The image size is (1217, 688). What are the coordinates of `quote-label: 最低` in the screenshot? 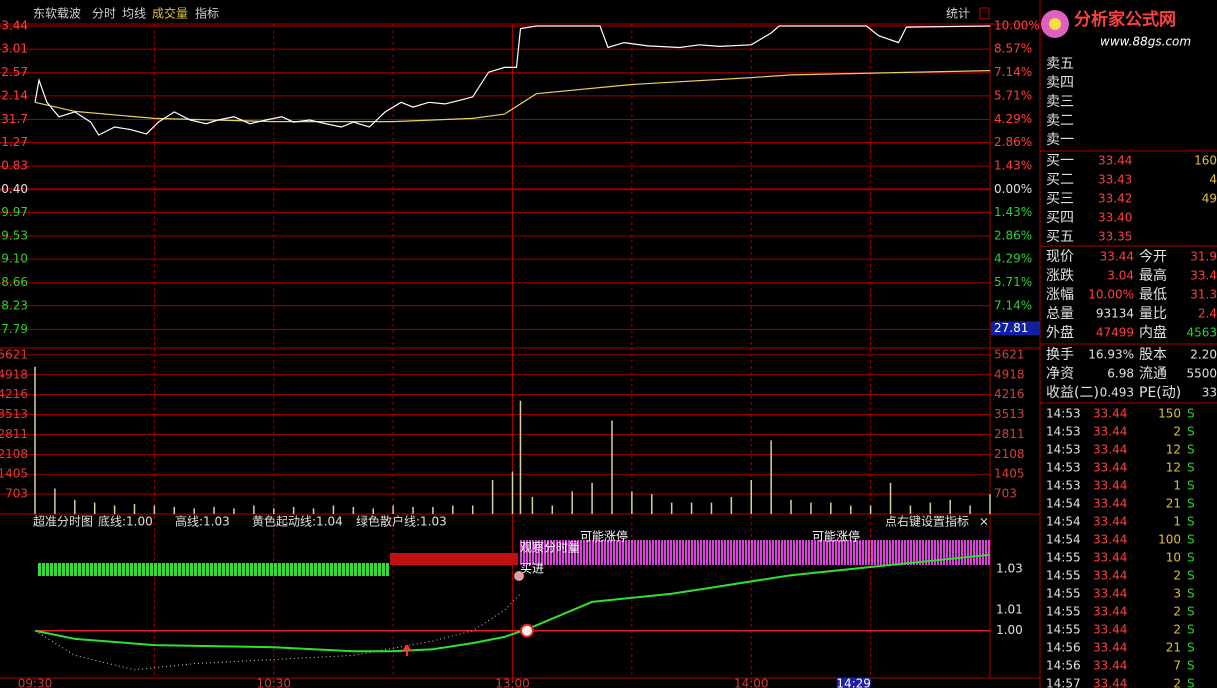 It's located at (1153, 295).